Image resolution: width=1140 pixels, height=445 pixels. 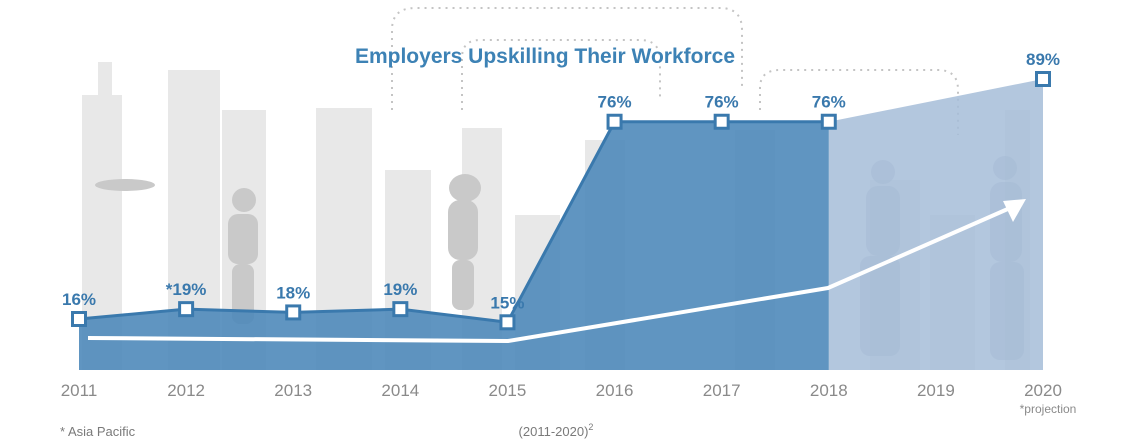 I want to click on footnote: * Asia Pacific, so click(x=98, y=431).